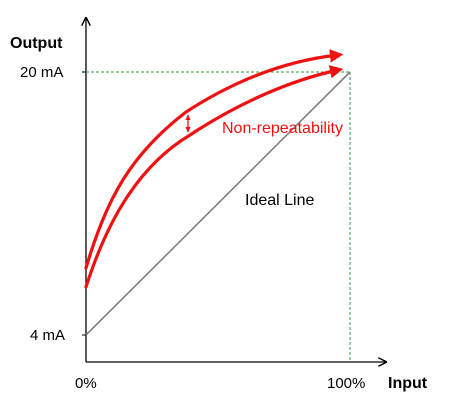 The image size is (450, 406). What do you see at coordinates (86, 383) in the screenshot?
I see `x-tick-start-label: 0%` at bounding box center [86, 383].